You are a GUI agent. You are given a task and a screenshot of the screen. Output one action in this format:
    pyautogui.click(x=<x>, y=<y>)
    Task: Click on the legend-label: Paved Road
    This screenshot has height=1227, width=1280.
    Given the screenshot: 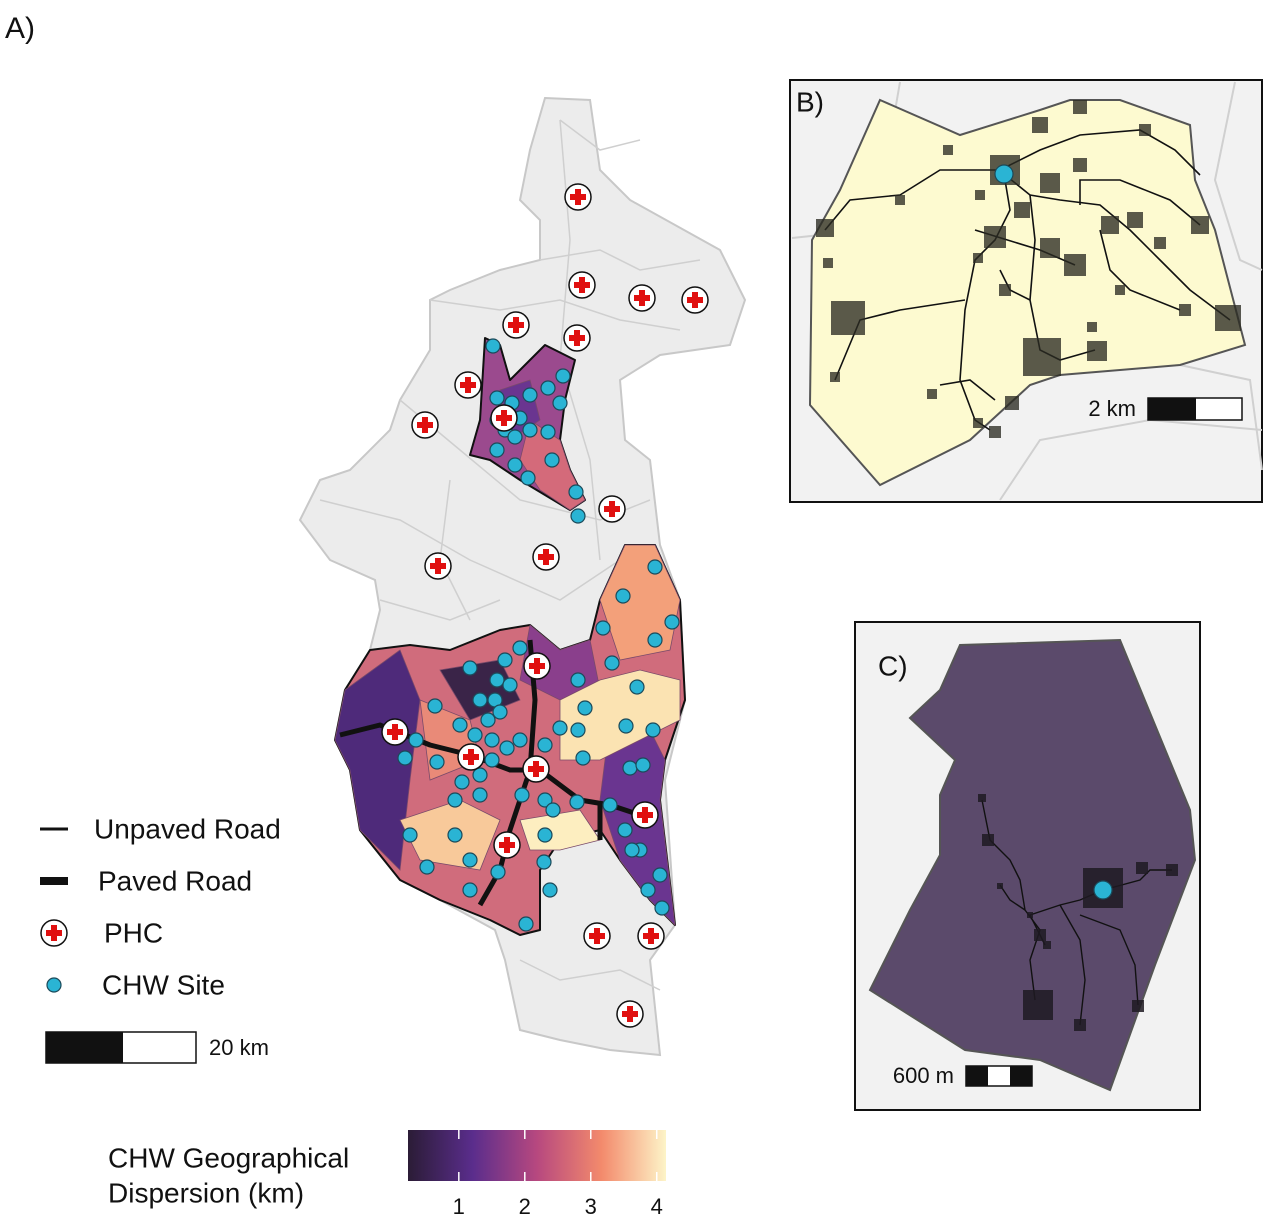 What is the action you would take?
    pyautogui.click(x=175, y=880)
    